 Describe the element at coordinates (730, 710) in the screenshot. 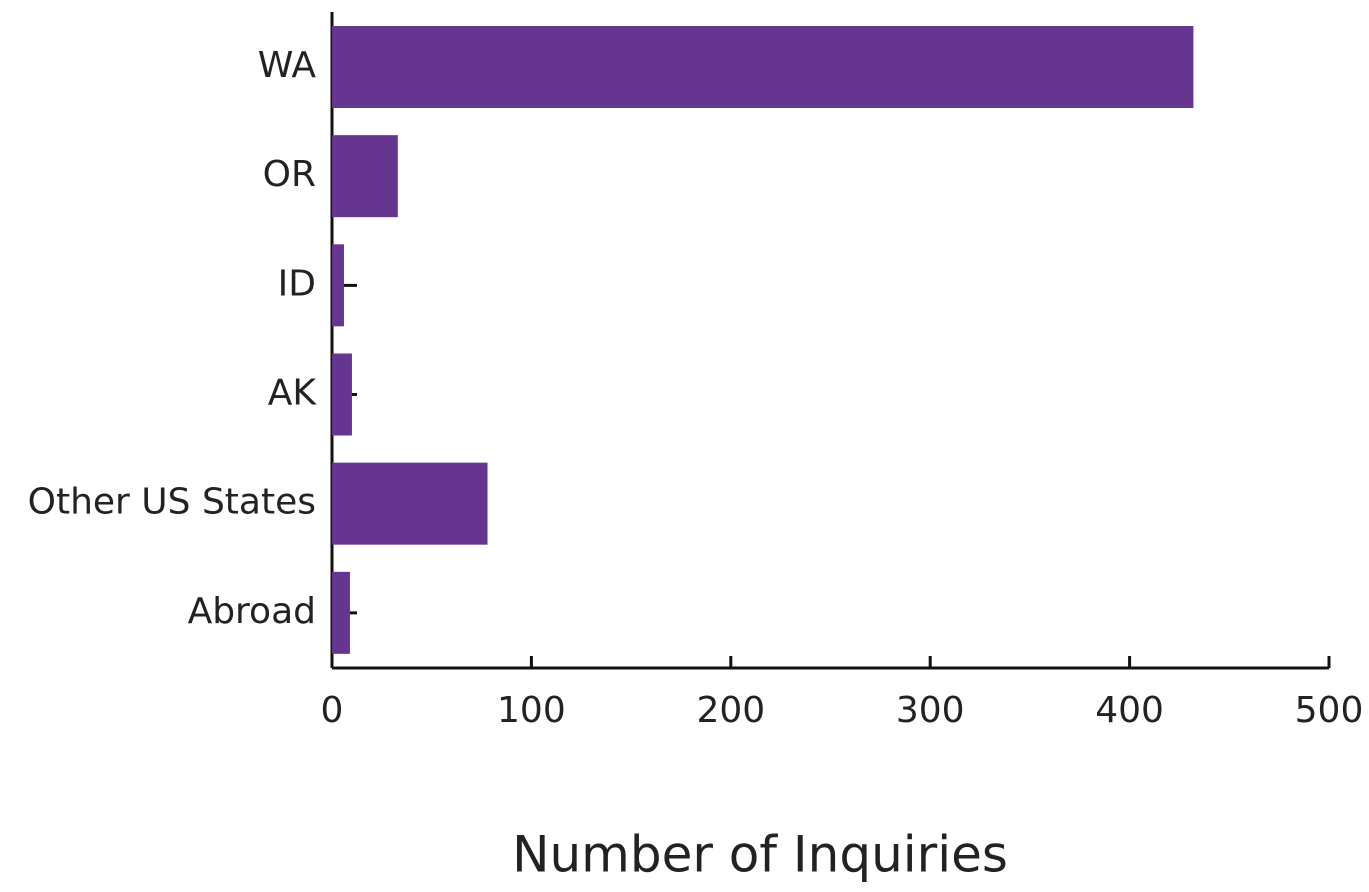

I see `x-tick-label: 200` at that location.